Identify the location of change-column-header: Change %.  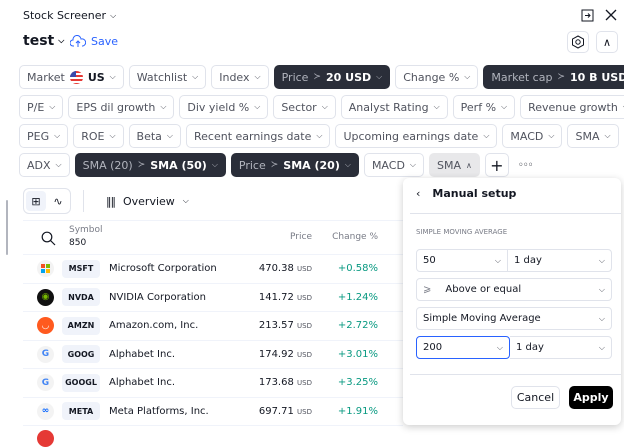
(355, 237).